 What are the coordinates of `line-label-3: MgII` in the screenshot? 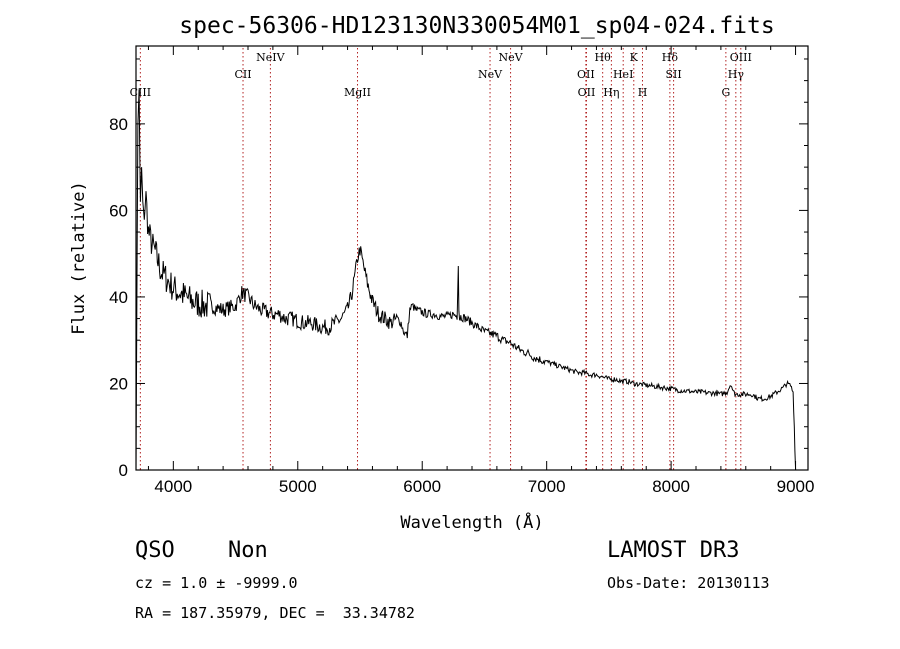 It's located at (357, 92).